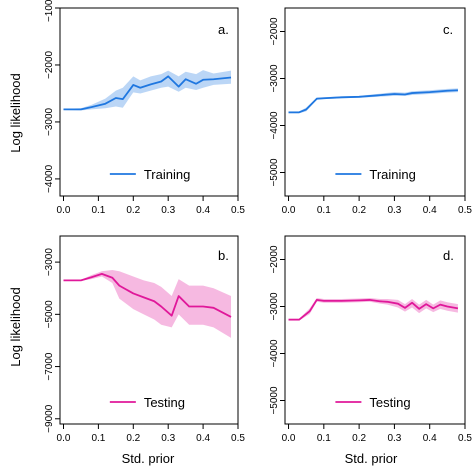 The height and width of the screenshot is (474, 474). Describe the element at coordinates (49, 178) in the screenshot. I see `panel-a-ytick-label: −4000` at that location.